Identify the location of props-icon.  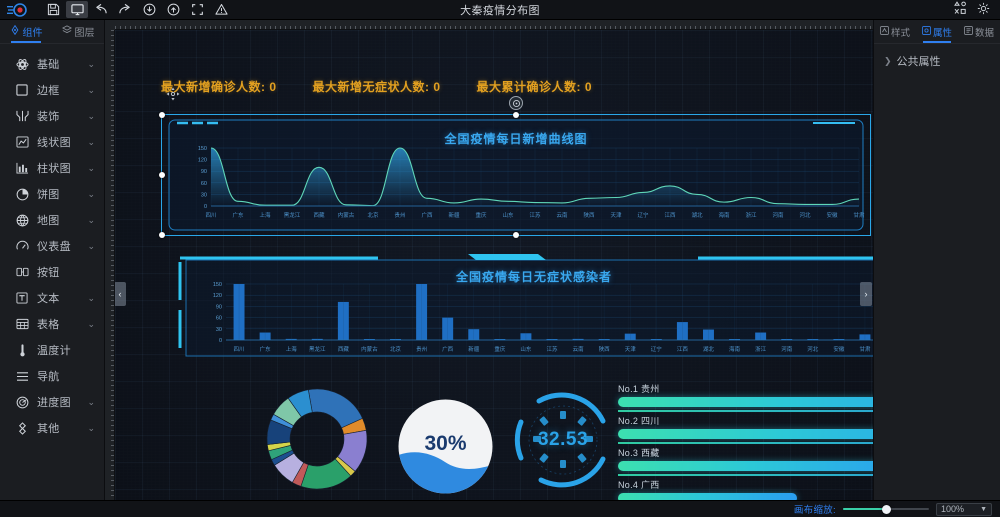
(926, 31).